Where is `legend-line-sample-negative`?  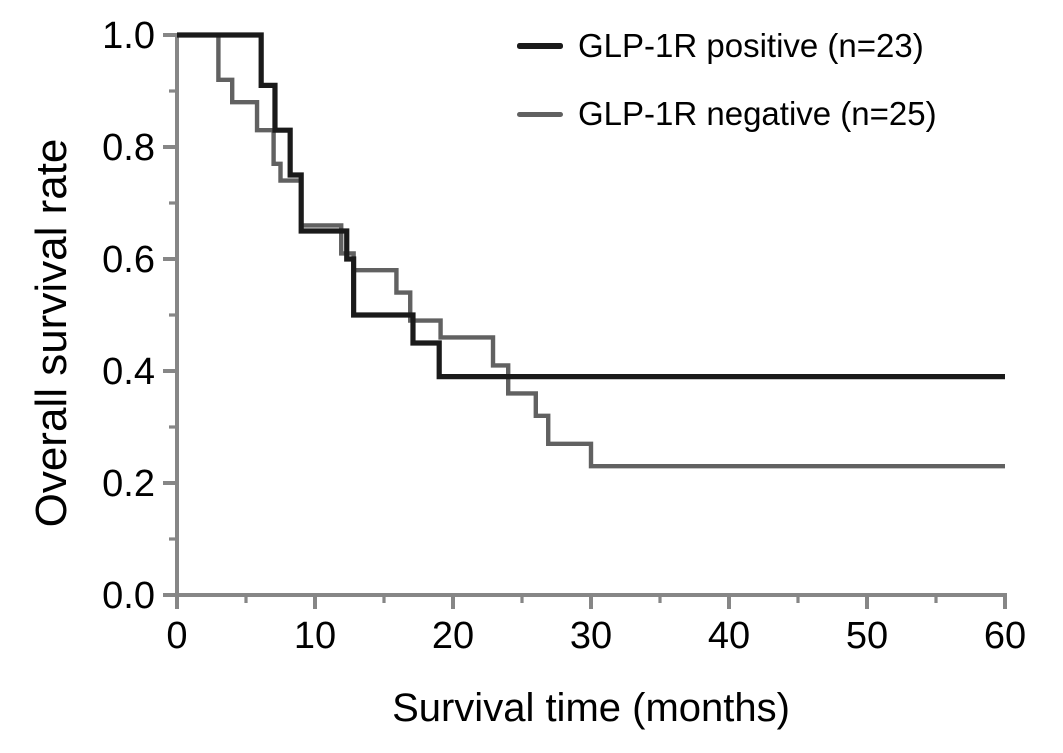
legend-line-sample-negative is located at coordinates (540, 114).